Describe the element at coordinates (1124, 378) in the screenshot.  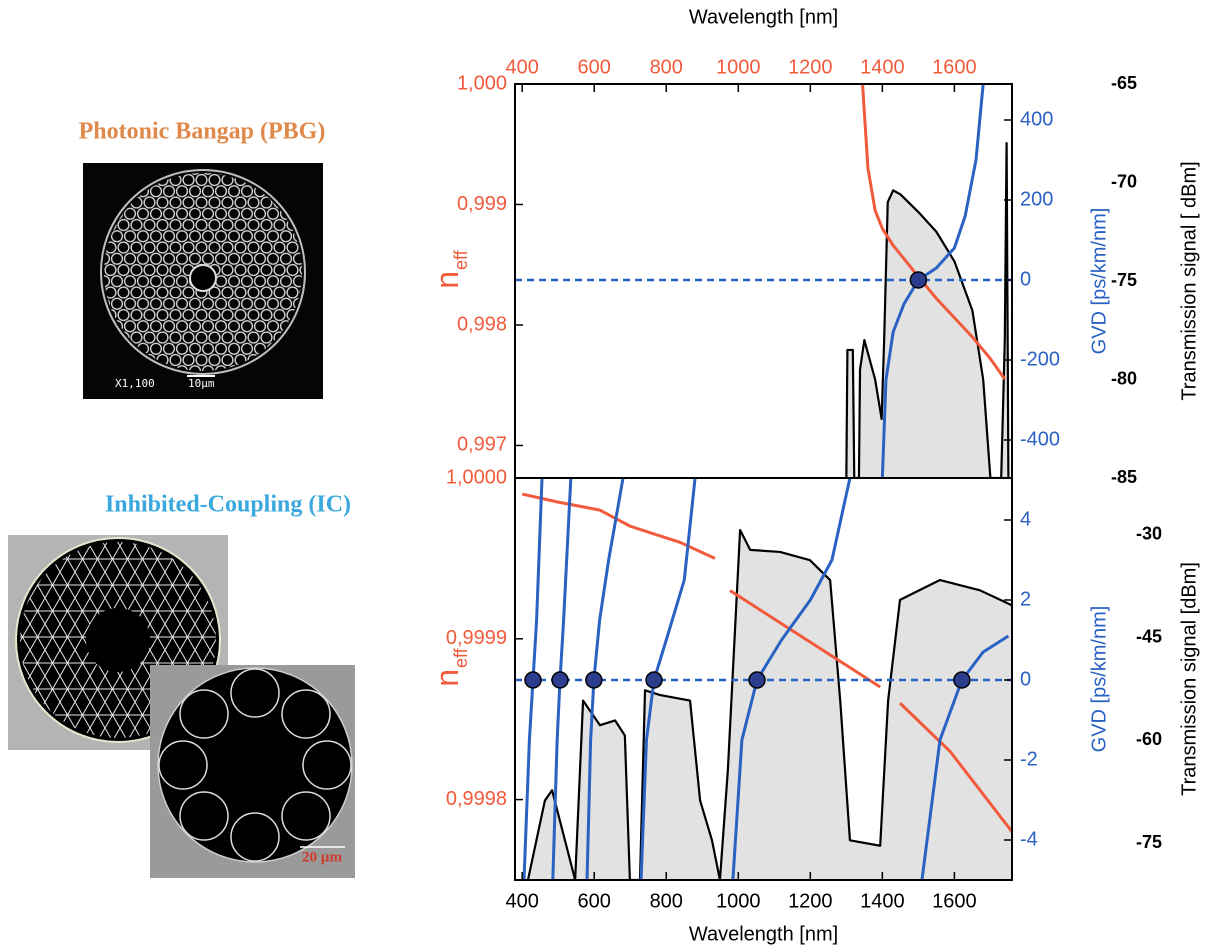
I see `y3-tick-label: -80` at that location.